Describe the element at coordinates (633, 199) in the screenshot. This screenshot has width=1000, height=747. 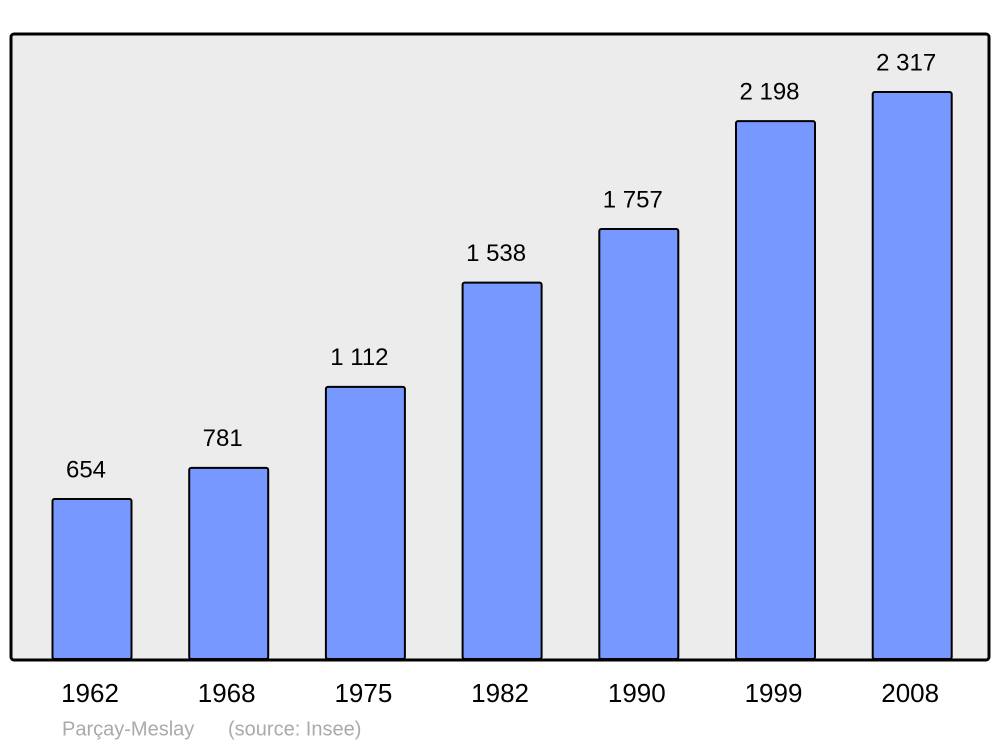
I see `value-label: 1 757` at that location.